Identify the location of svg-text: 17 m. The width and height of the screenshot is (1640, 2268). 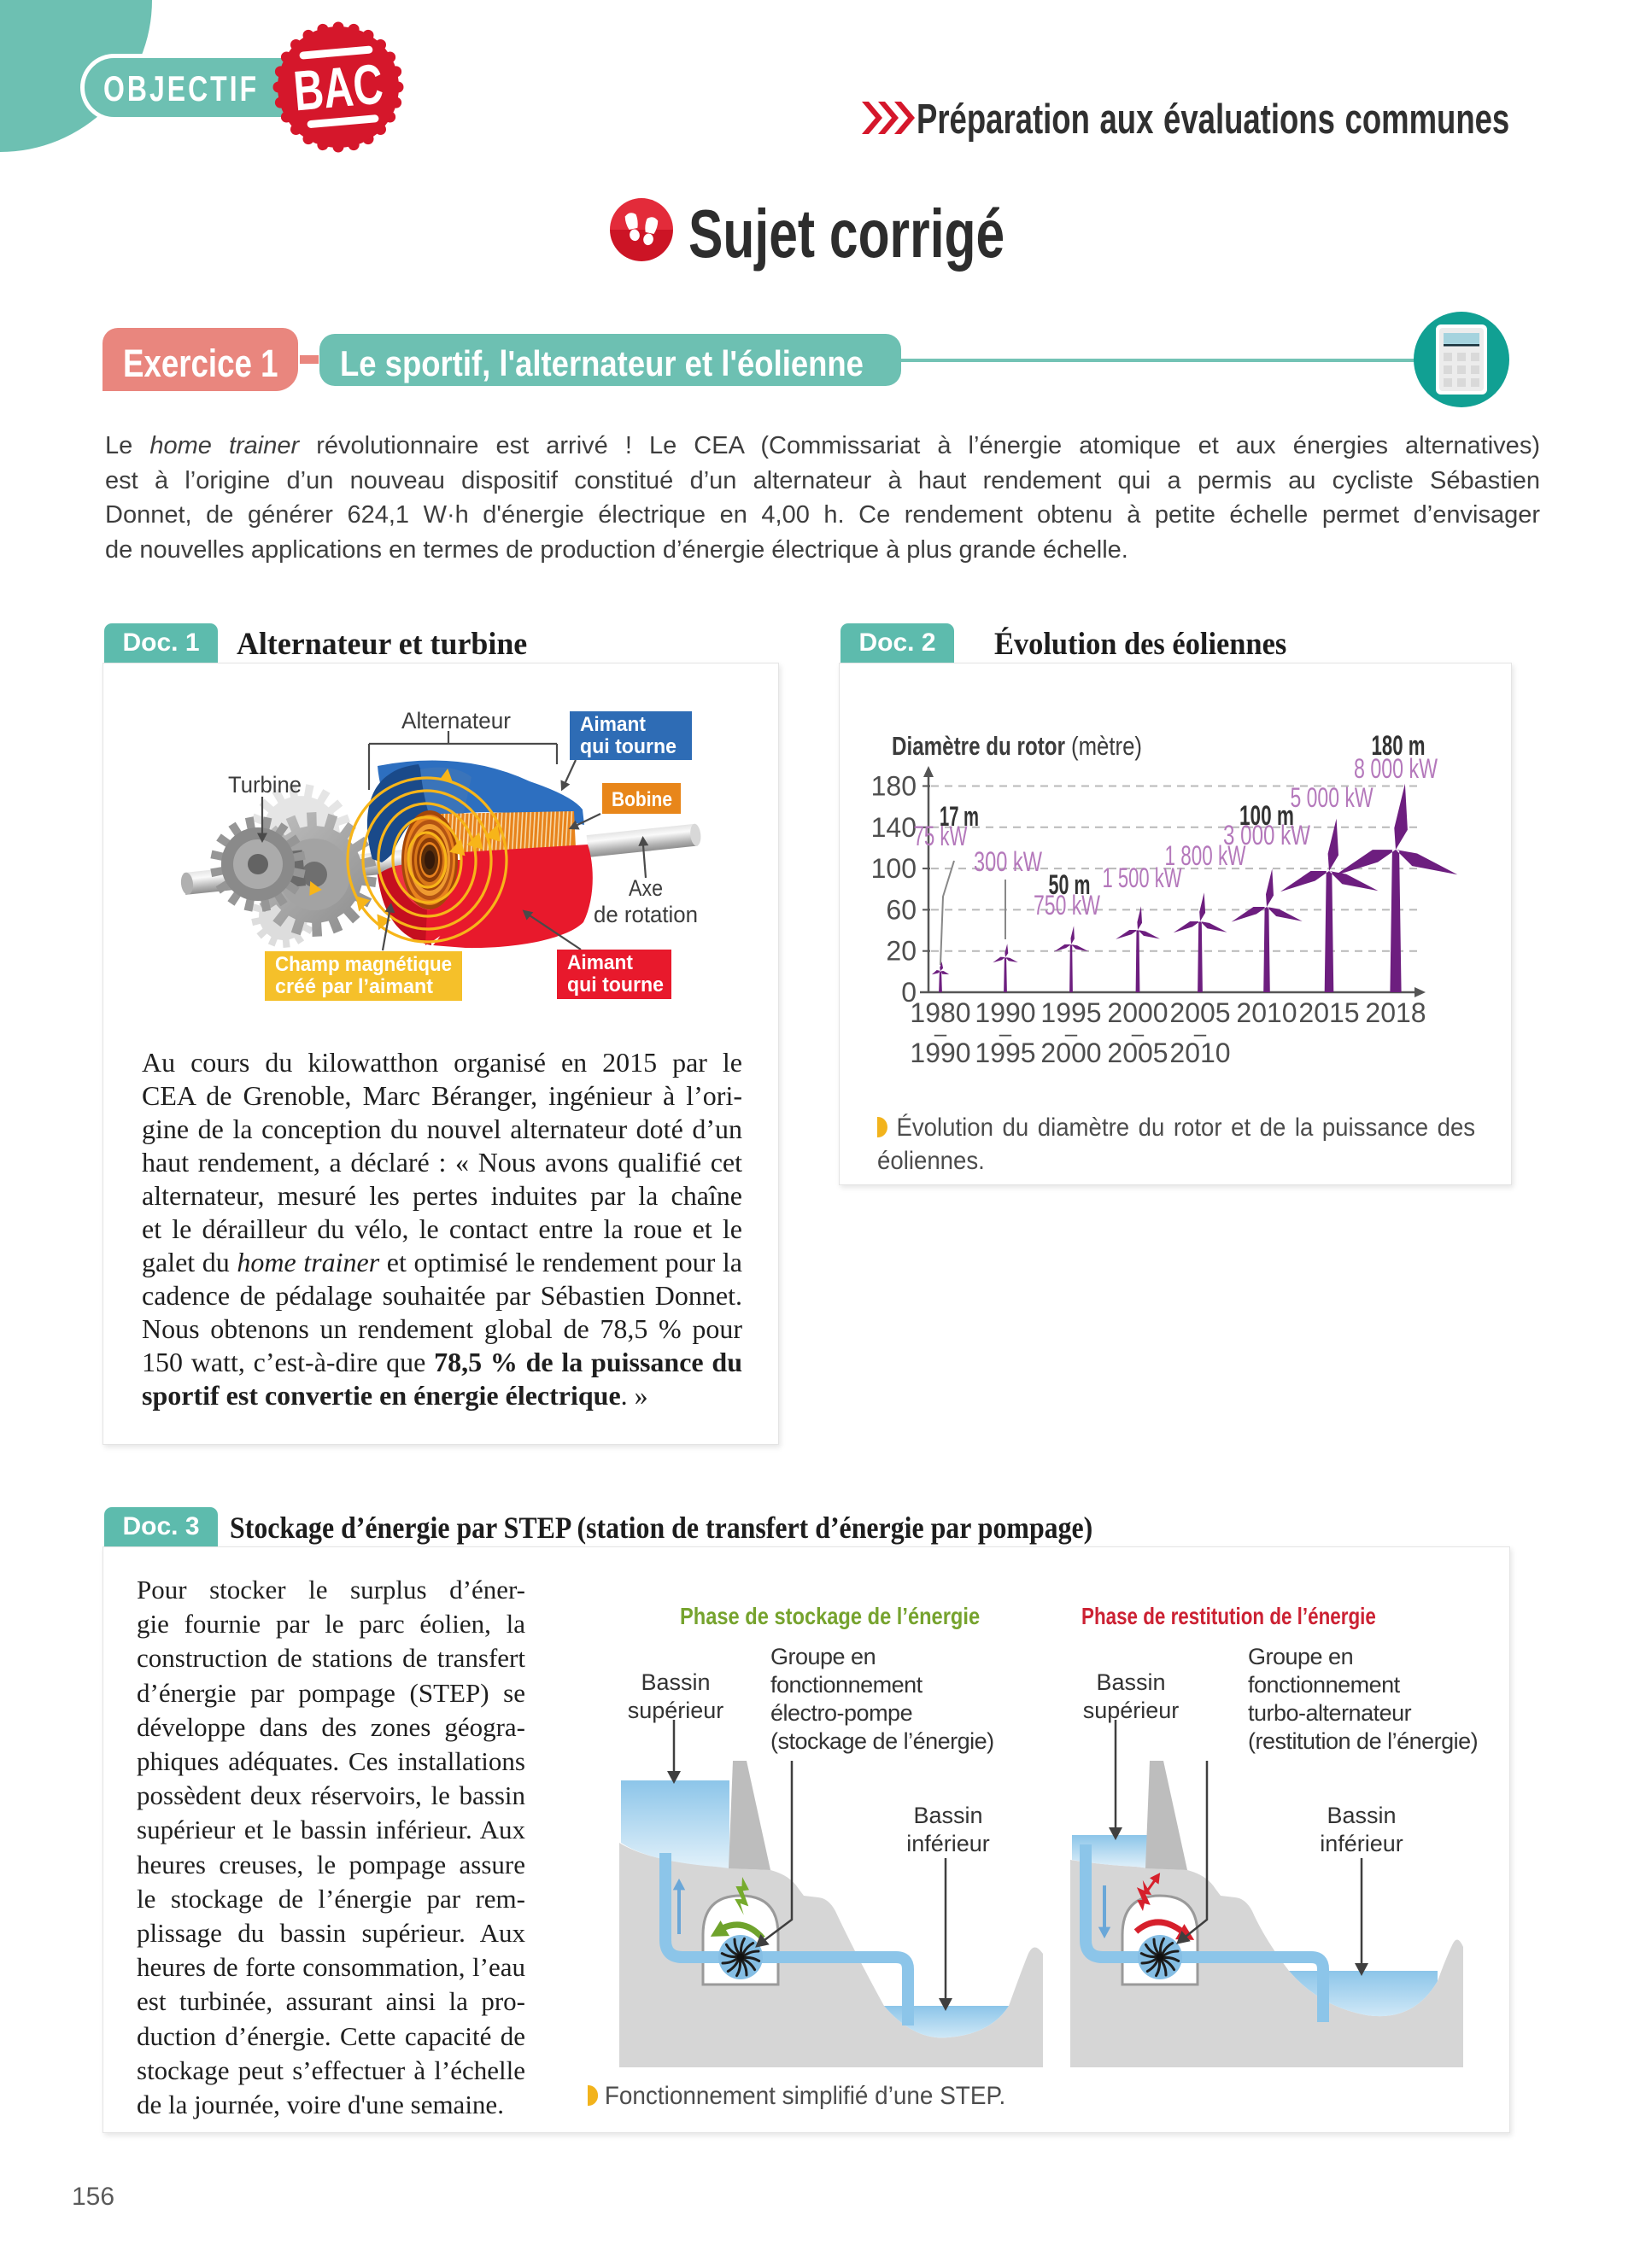
(959, 816).